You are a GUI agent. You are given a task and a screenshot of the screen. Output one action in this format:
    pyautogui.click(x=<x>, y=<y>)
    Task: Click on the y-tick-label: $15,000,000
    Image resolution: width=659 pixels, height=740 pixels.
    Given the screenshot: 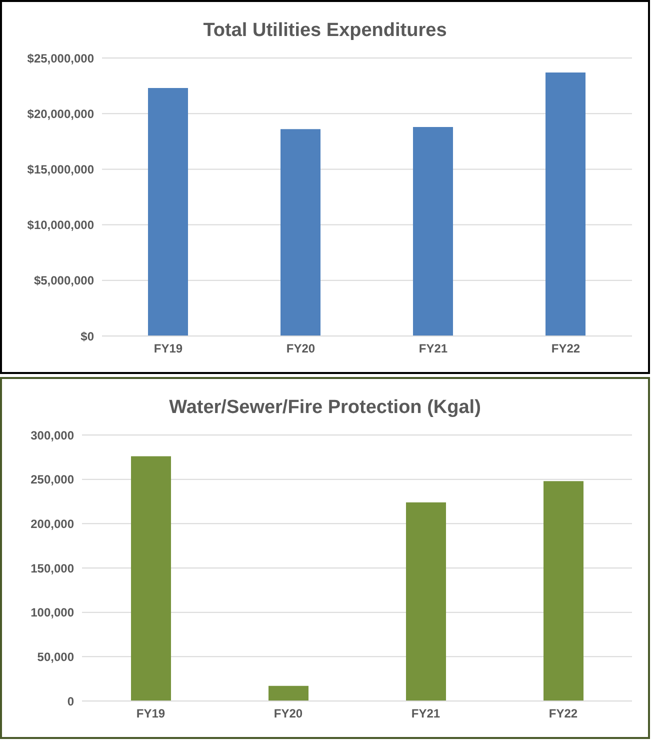 What is the action you would take?
    pyautogui.click(x=60, y=169)
    